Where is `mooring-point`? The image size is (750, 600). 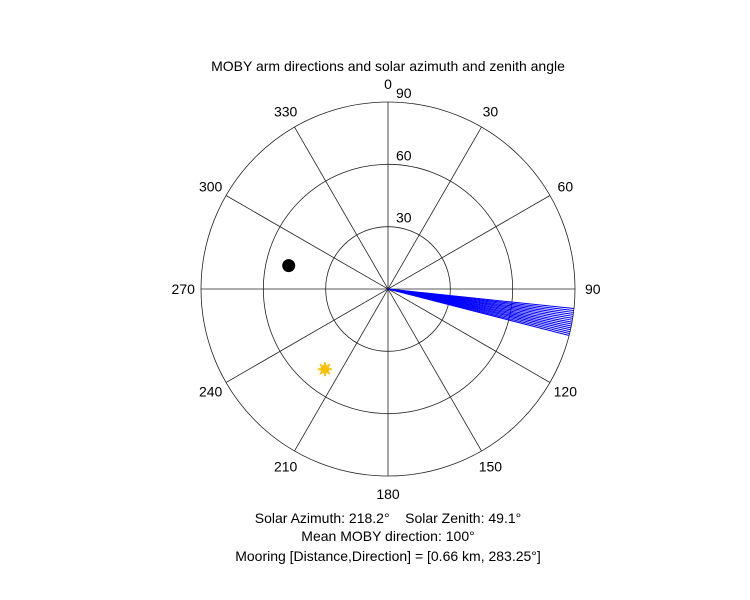
mooring-point is located at coordinates (289, 266).